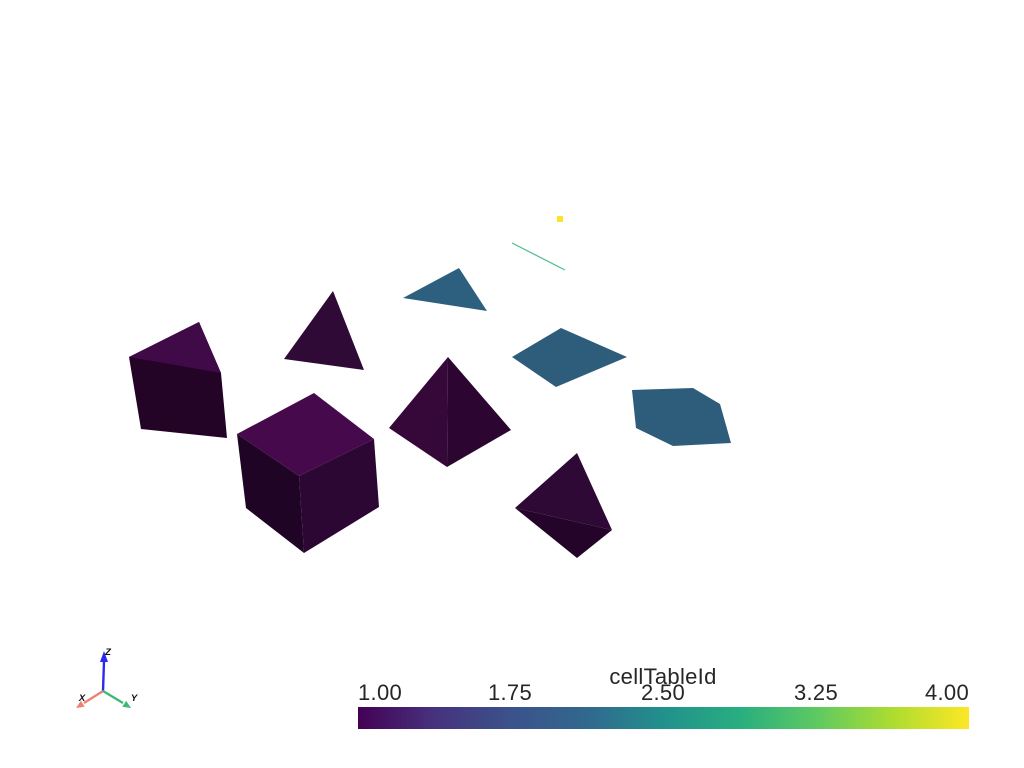 The height and width of the screenshot is (768, 1024). I want to click on z-axis-label: Z, so click(108, 652).